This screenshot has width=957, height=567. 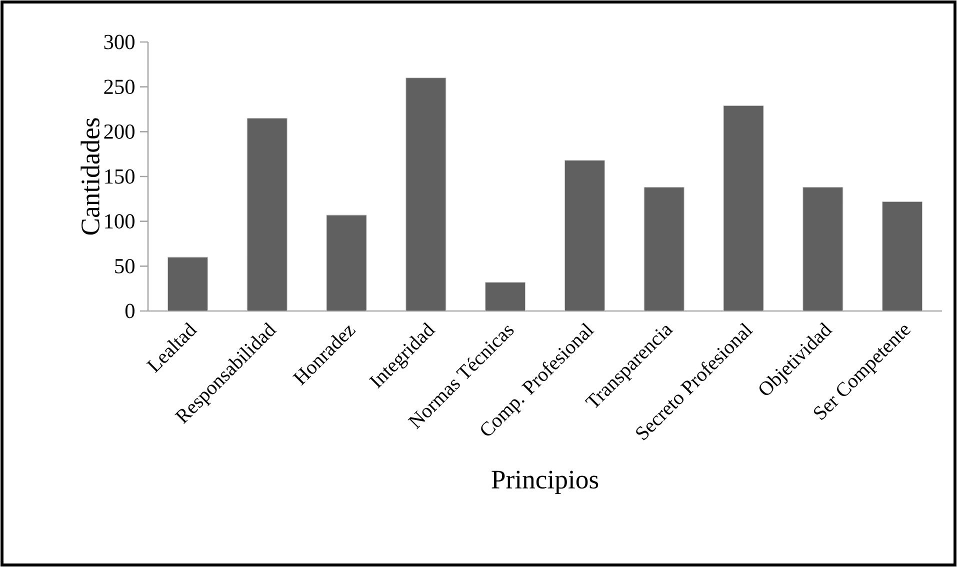 What do you see at coordinates (129, 311) in the screenshot?
I see `y-tick-label: 0` at bounding box center [129, 311].